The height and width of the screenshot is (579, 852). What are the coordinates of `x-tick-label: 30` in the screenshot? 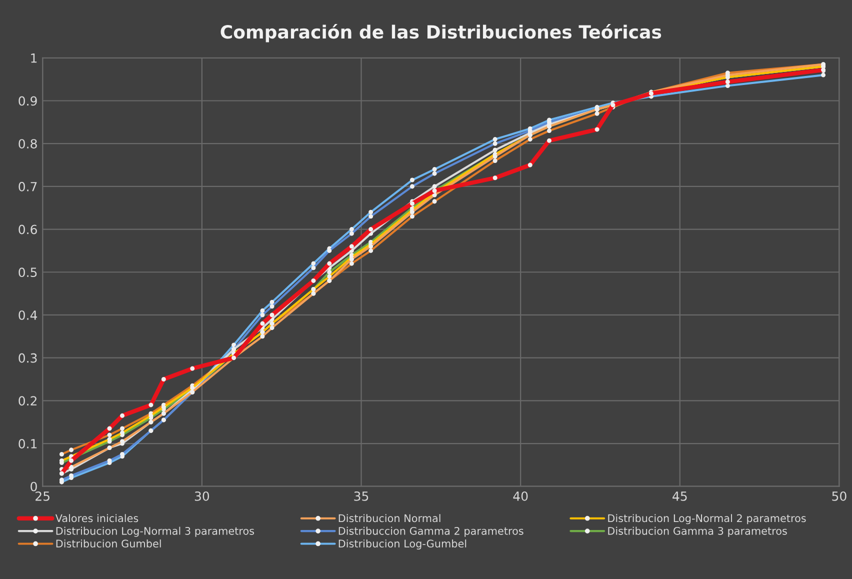 It's located at (202, 496).